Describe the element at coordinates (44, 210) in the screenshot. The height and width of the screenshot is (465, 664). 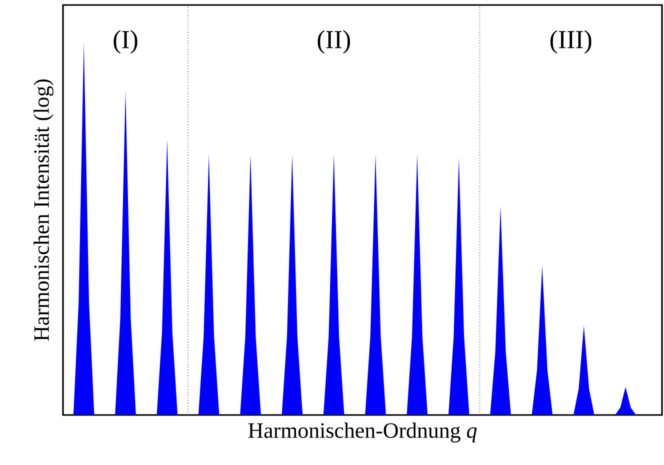
I see `y-axis-title: Harmonischen Intensität (log)` at that location.